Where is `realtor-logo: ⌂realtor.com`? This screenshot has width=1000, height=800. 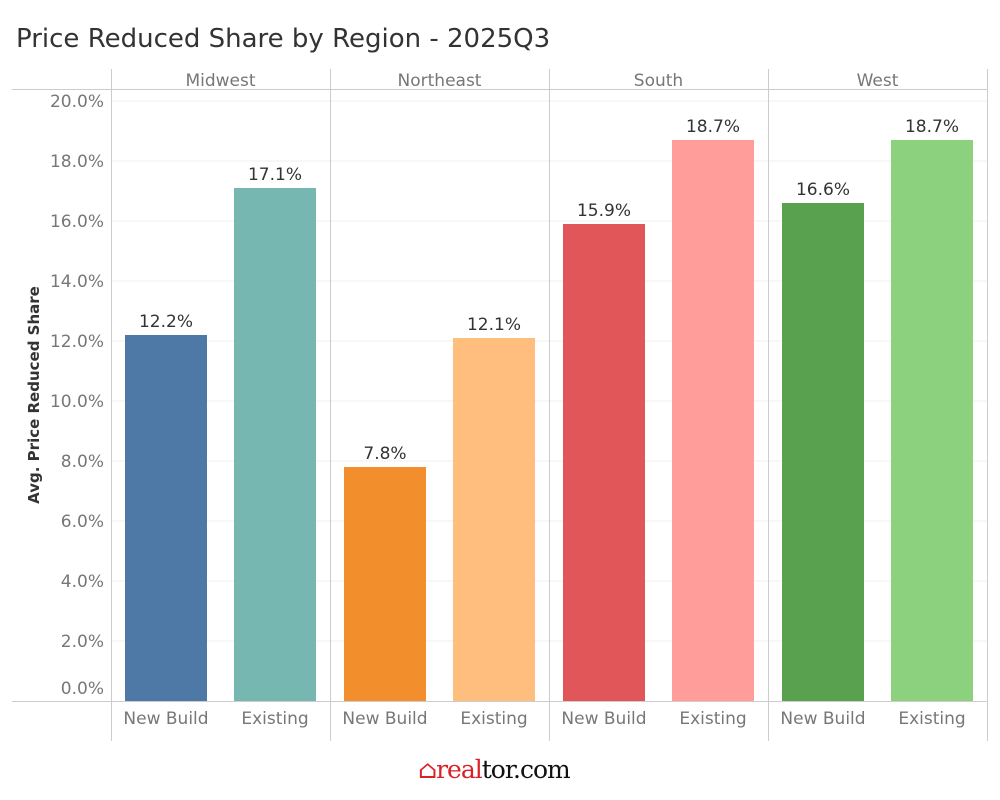
realtor-logo: ⌂realtor.com is located at coordinates (494, 769).